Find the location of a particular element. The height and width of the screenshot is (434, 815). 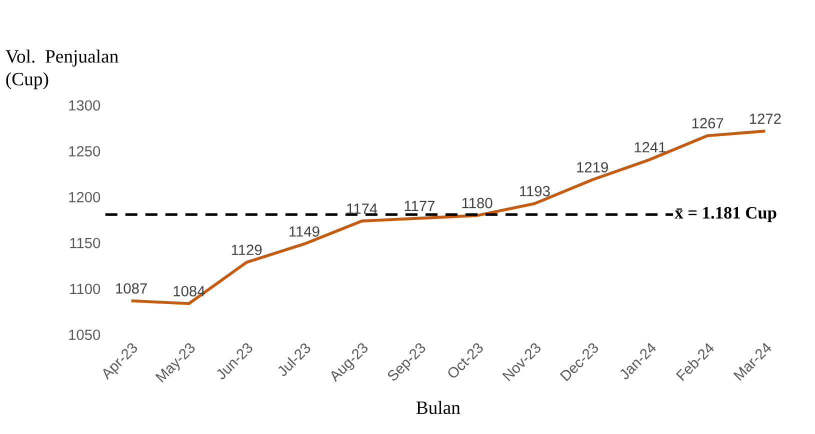

y-axis-title: Vol. Penjualan (Cup) is located at coordinates (62, 70).